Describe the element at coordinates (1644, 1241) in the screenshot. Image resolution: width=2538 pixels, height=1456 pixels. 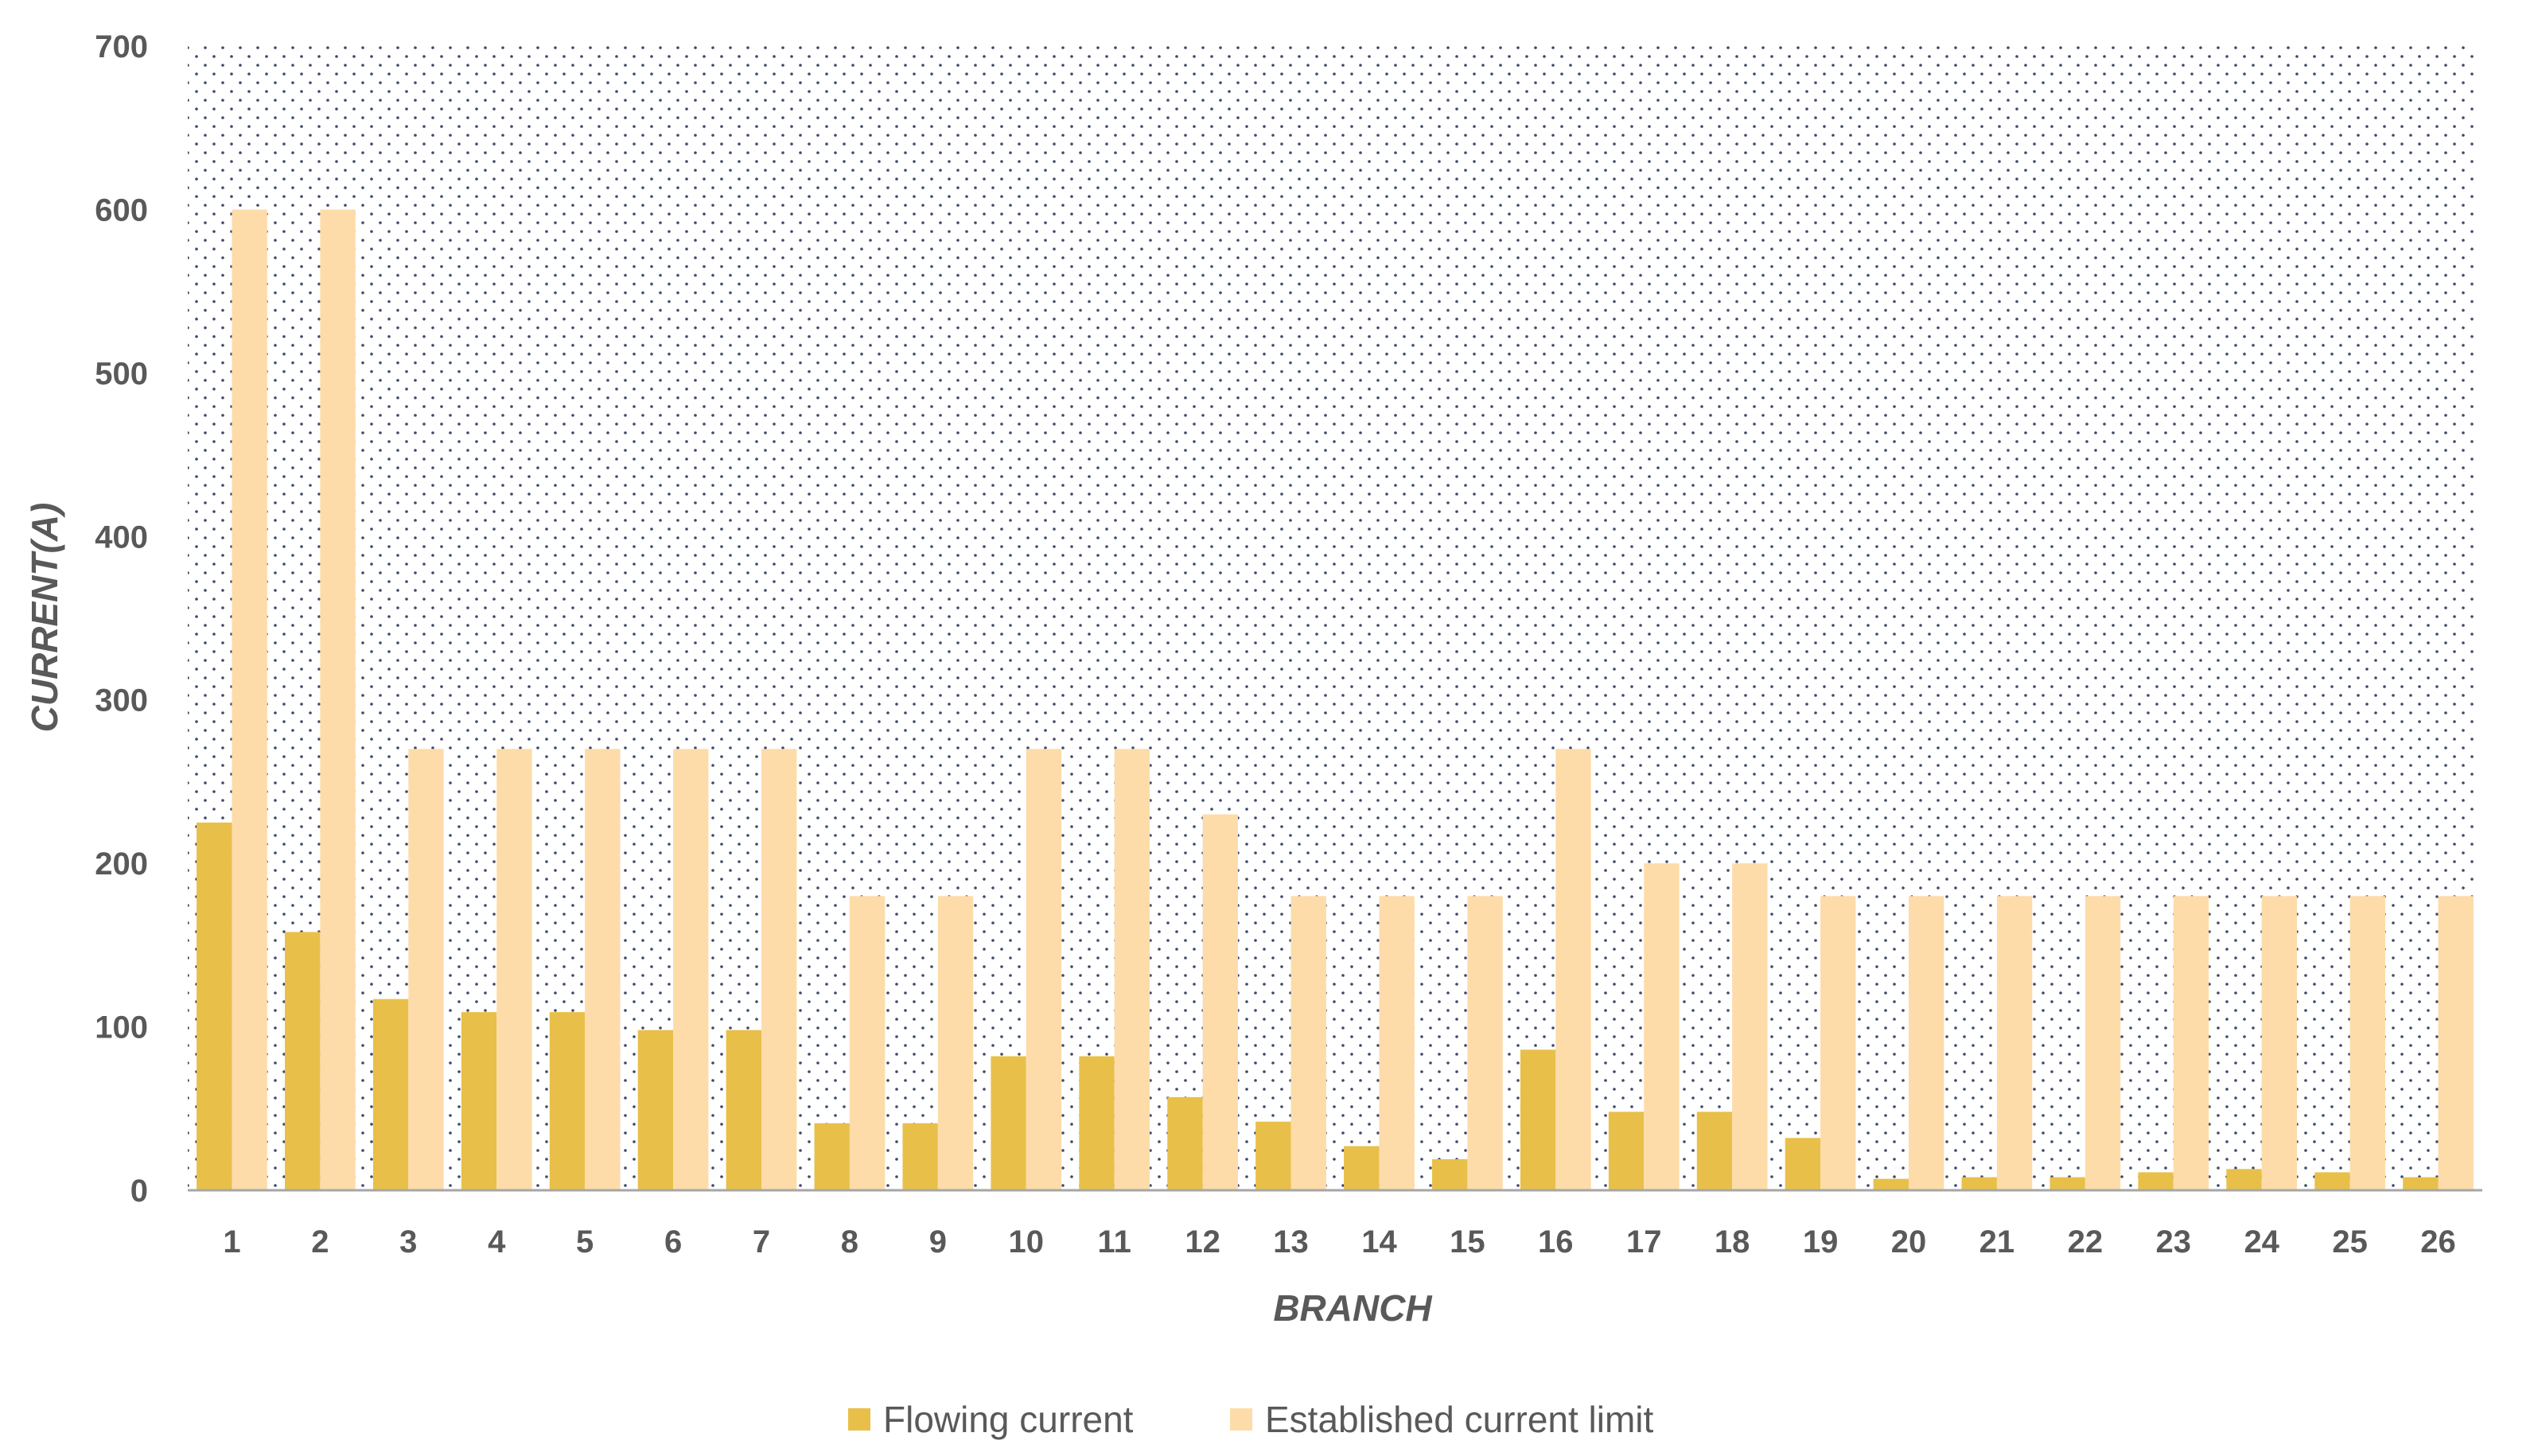
I see `x-tick-label: 17` at that location.